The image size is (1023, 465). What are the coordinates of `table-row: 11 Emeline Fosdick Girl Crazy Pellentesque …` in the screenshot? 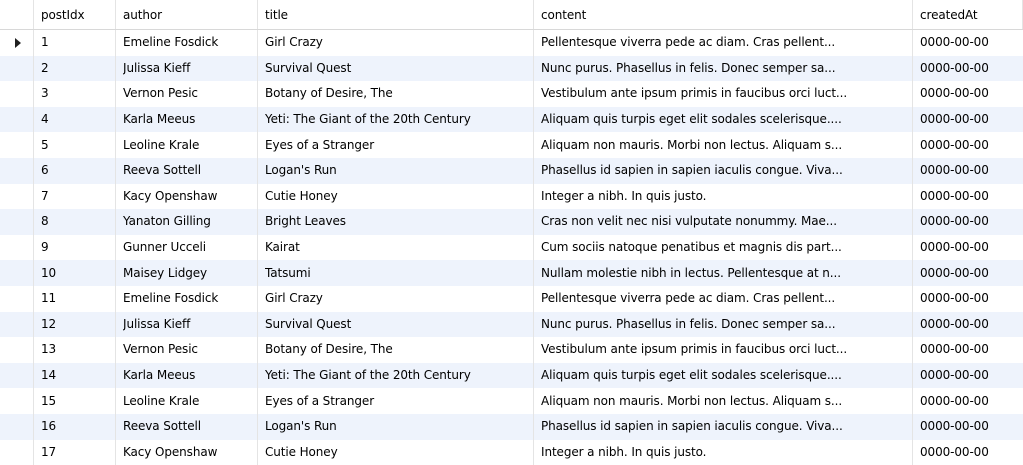 It's located at (511, 298).